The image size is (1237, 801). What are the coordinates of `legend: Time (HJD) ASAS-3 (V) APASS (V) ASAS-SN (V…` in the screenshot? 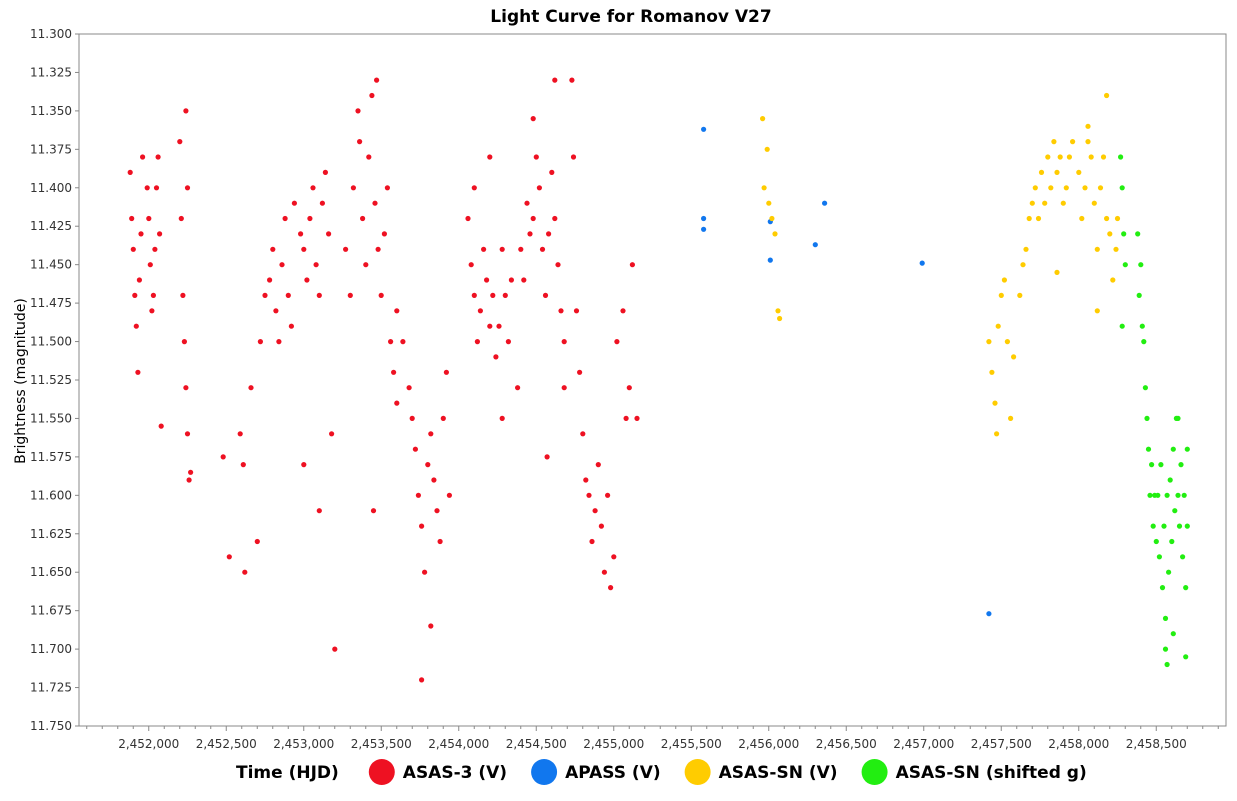 It's located at (661, 772).